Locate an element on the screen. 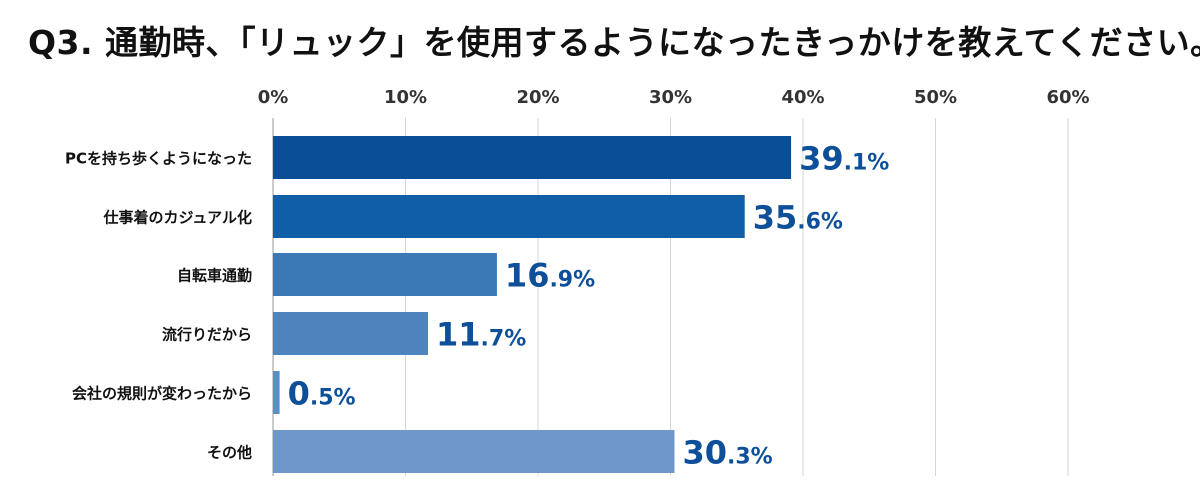  value-label-decimal: .3% is located at coordinates (750, 457).